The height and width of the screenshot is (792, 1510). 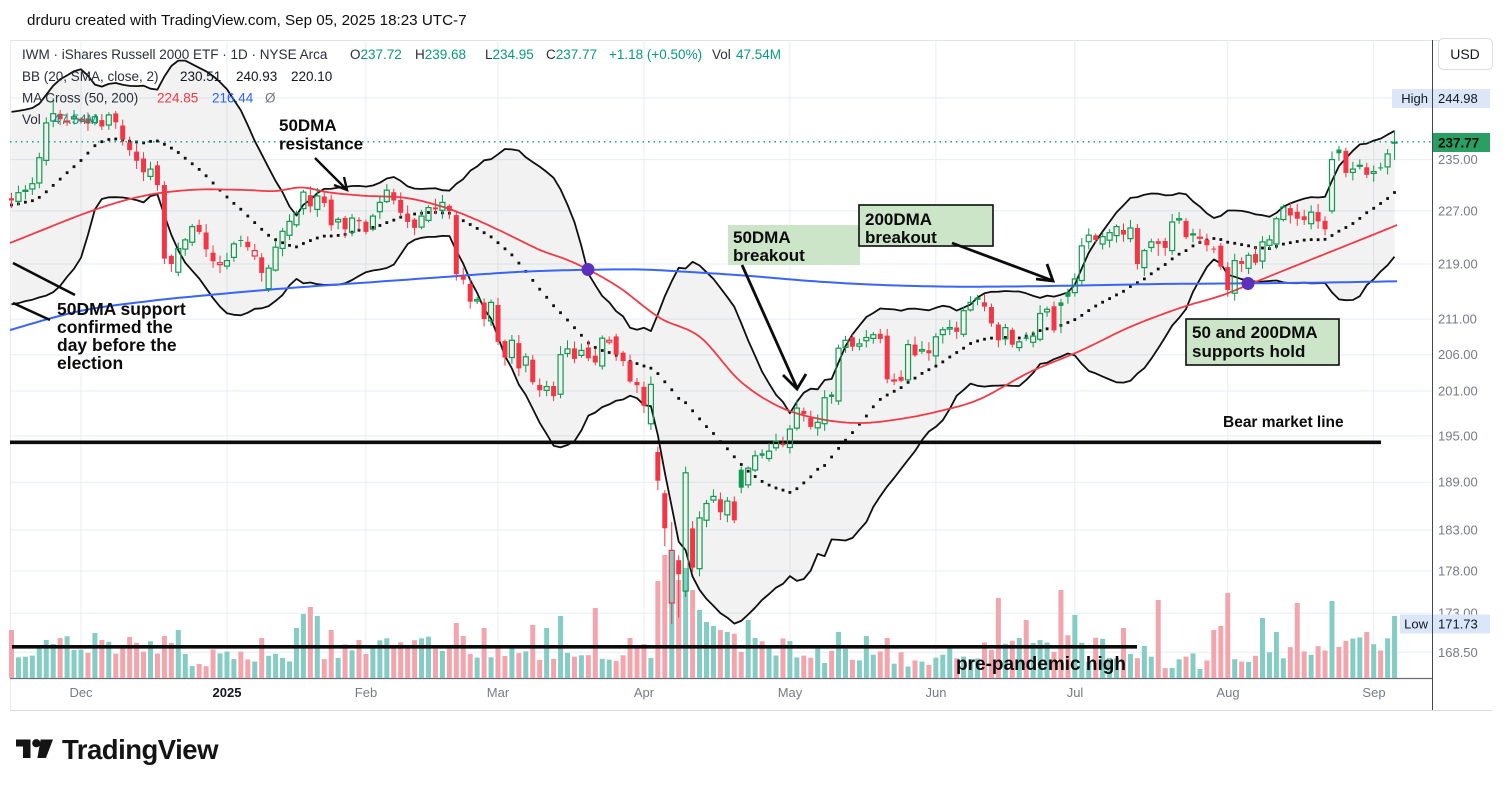 I want to click on svg-text: Jul, so click(x=1075, y=692).